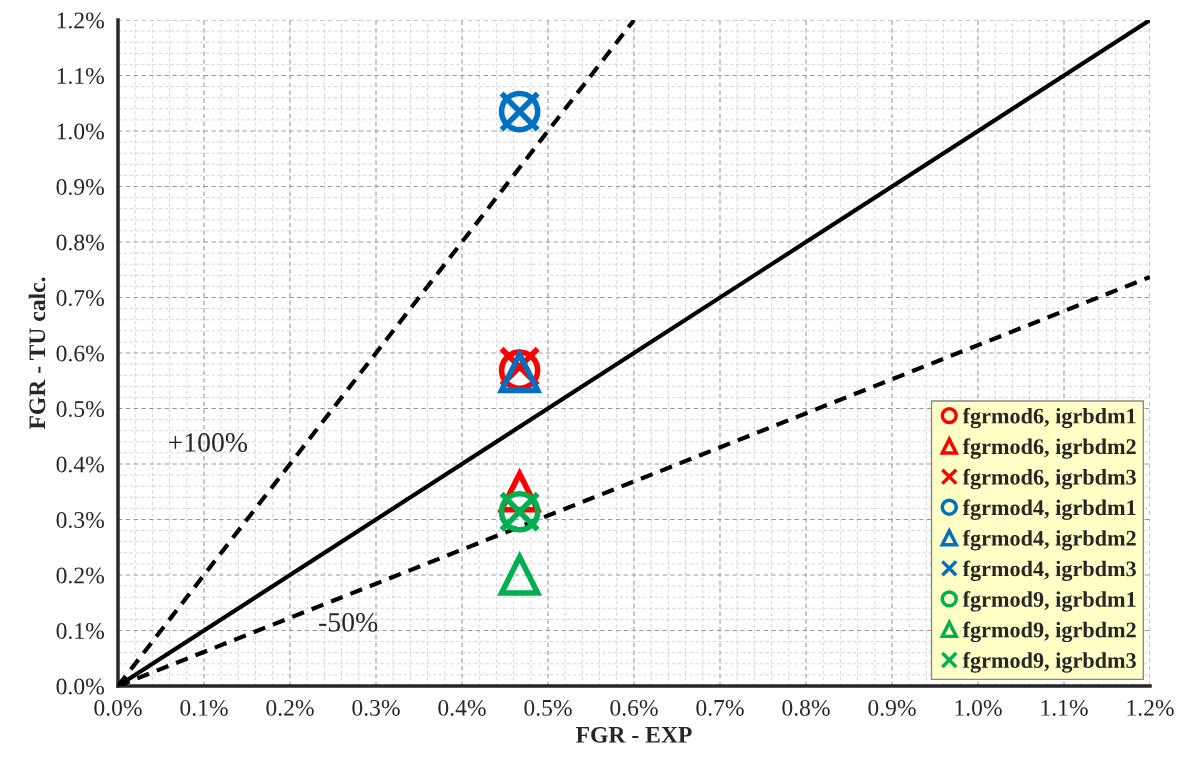 Image resolution: width=1187 pixels, height=767 pixels. What do you see at coordinates (80, 131) in the screenshot?
I see `y-tick-label: 1.0%` at bounding box center [80, 131].